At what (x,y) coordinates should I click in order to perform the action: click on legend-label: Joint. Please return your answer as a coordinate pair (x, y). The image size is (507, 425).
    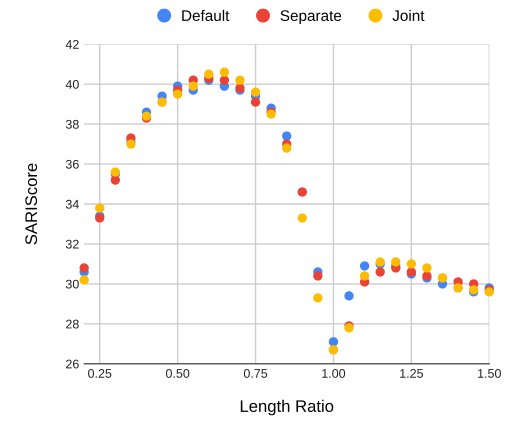
    Looking at the image, I should click on (408, 16).